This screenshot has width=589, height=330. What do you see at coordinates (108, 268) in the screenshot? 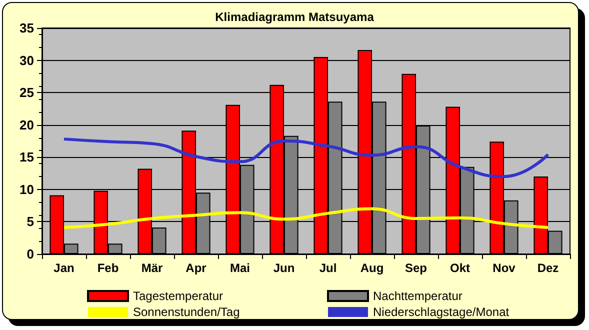
I see `x-tick-label: Feb` at bounding box center [108, 268].